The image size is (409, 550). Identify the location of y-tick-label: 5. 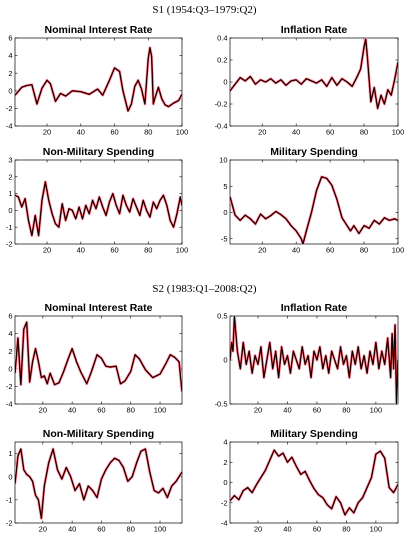
(225, 186).